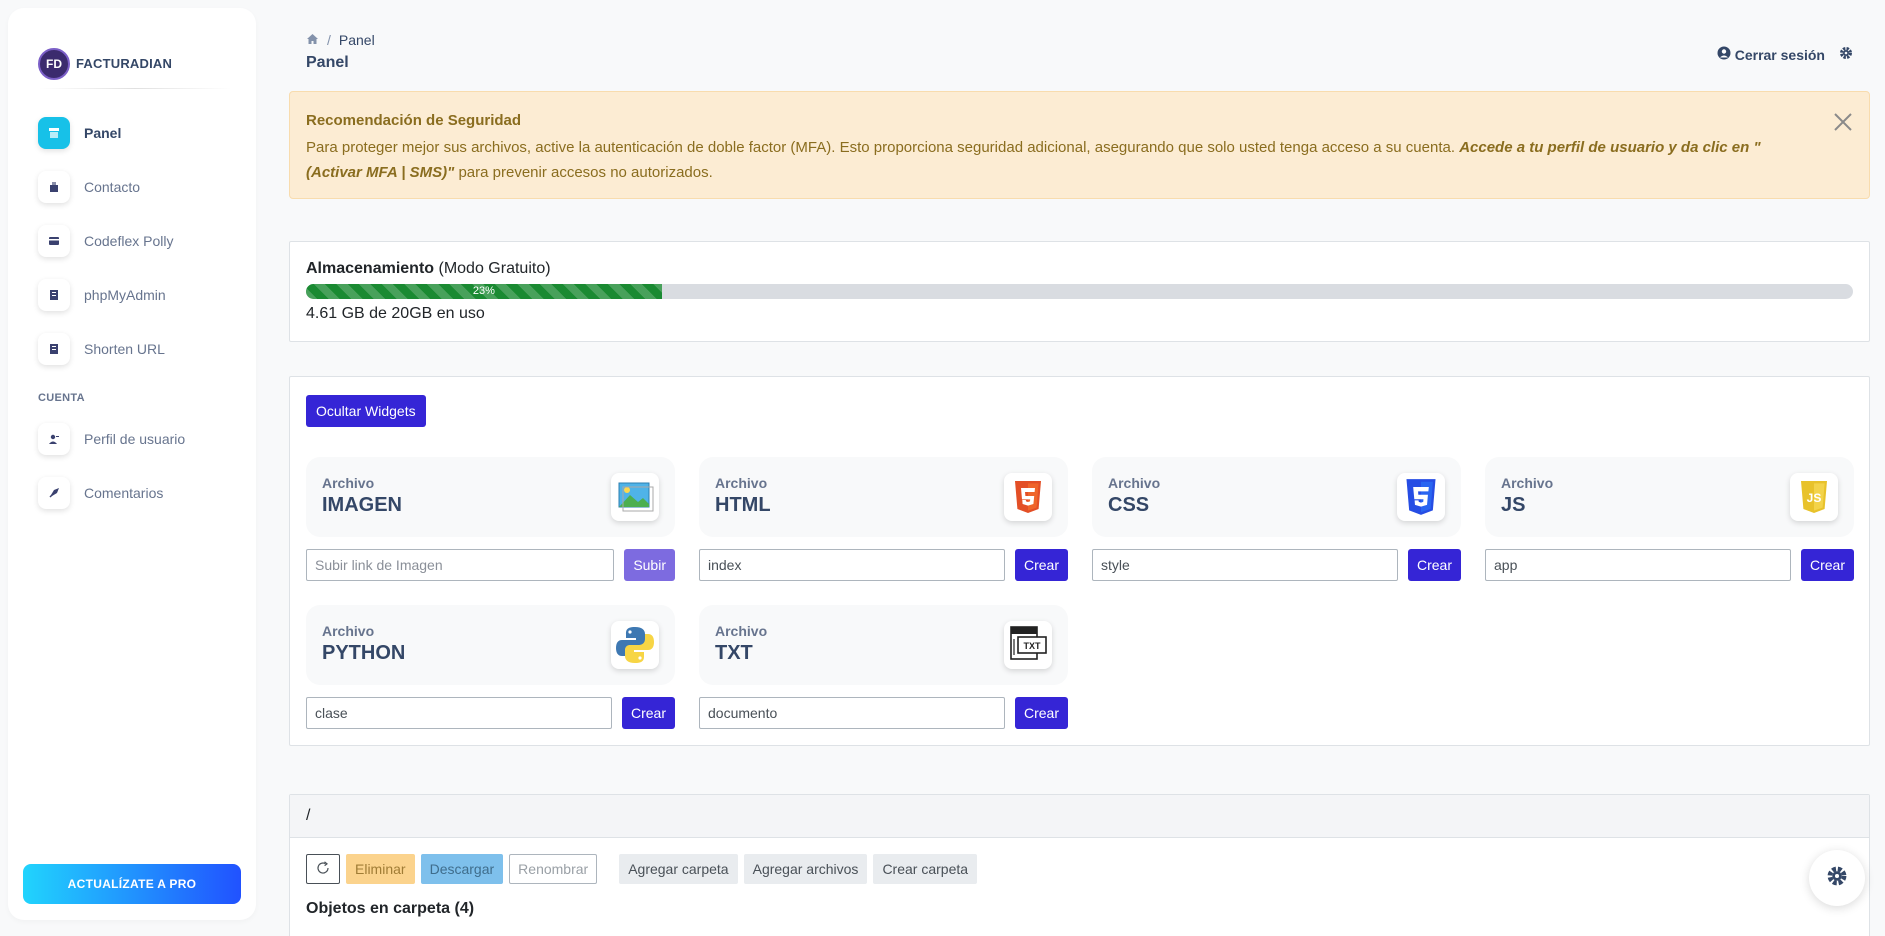  I want to click on storage-mode: (Modo Gratuito), so click(494, 268).